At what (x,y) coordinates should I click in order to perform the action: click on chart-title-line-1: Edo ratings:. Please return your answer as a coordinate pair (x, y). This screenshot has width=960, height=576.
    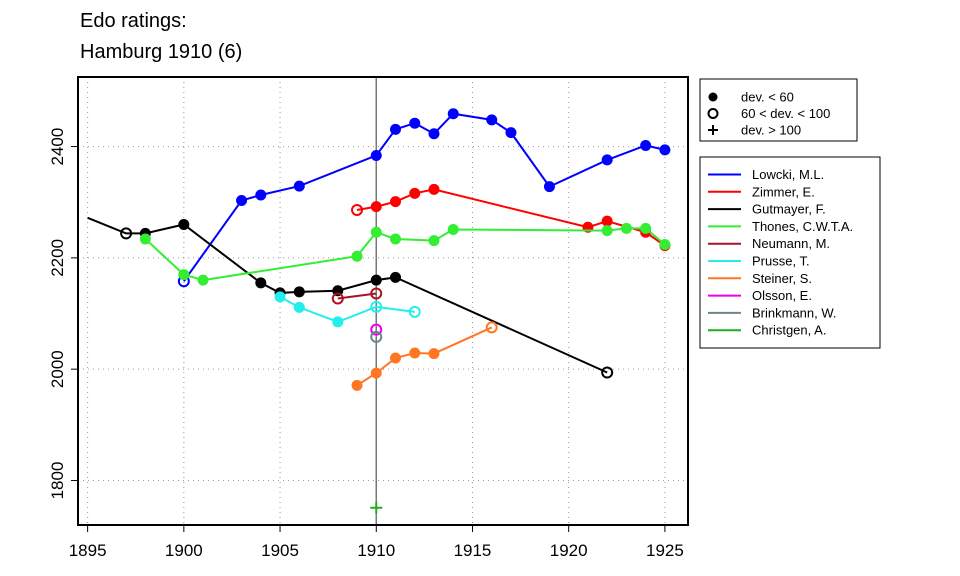
    Looking at the image, I should click on (133, 21).